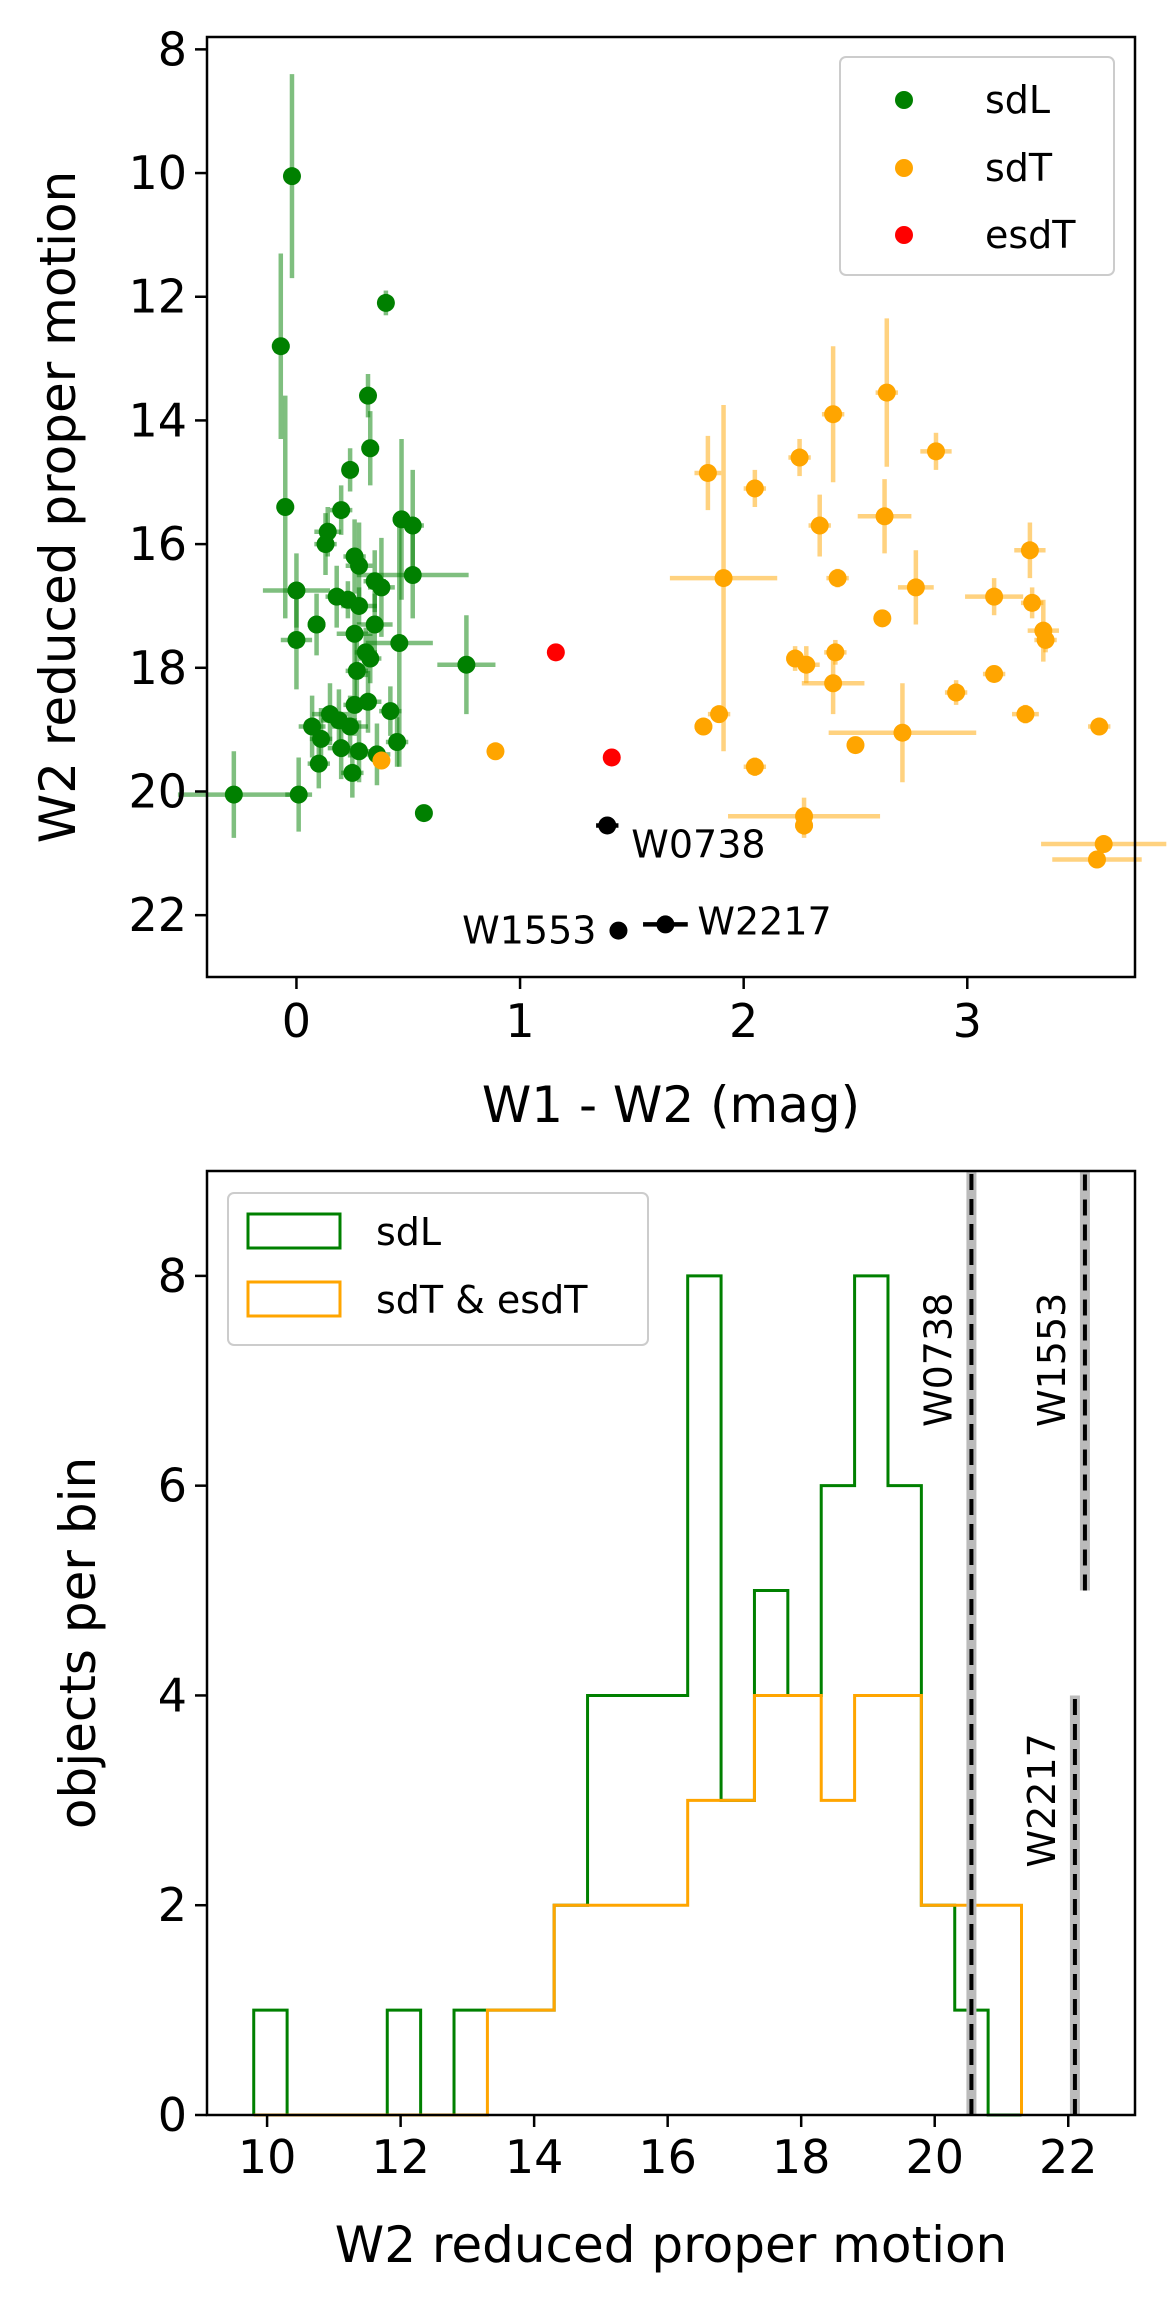  I want to click on hist-x-tick-label-20: 20, so click(934, 2157).